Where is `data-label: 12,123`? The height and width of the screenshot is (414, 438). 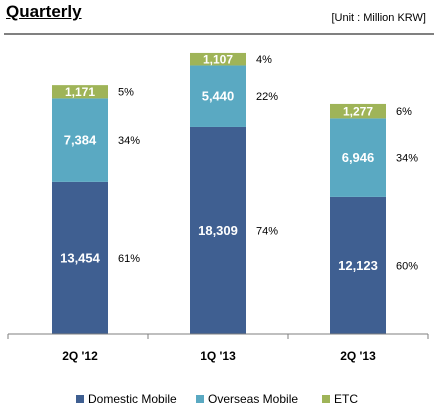 data-label: 12,123 is located at coordinates (358, 265).